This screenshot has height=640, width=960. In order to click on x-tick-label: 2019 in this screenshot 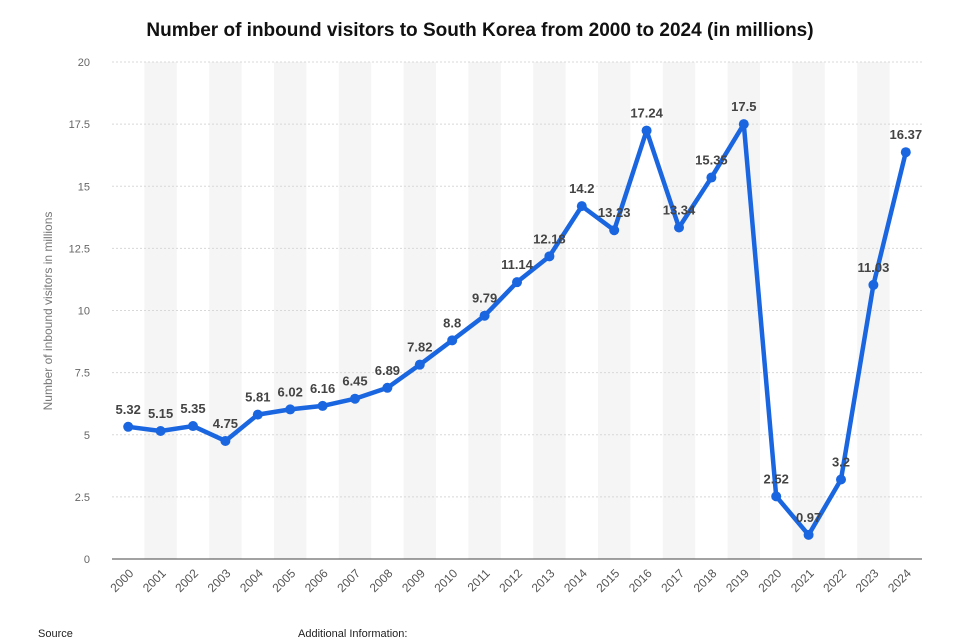, I will do `click(737, 580)`.